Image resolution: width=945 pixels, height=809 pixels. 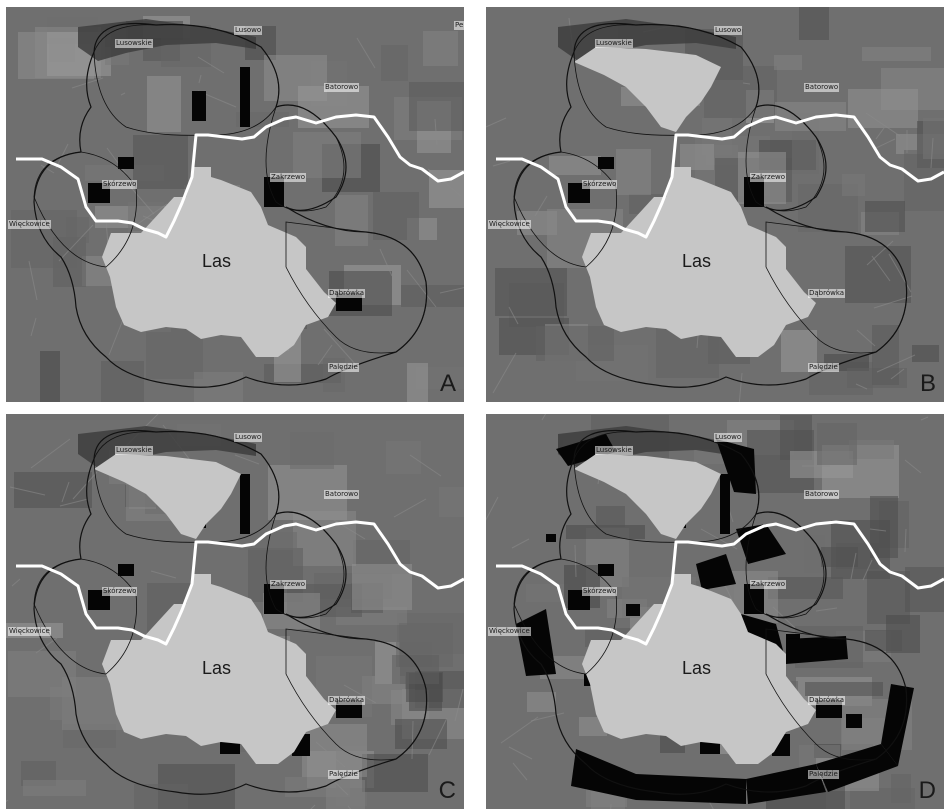 I want to click on panel-label: D, so click(x=927, y=790).